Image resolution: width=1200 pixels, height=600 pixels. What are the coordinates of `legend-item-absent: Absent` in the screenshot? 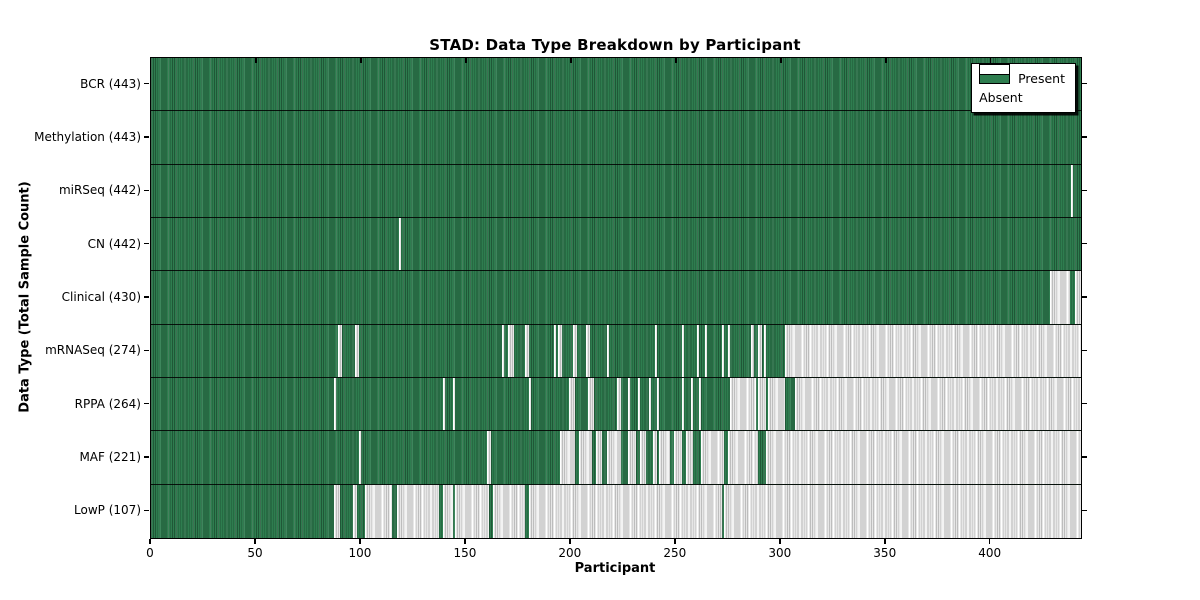 It's located at (1022, 85).